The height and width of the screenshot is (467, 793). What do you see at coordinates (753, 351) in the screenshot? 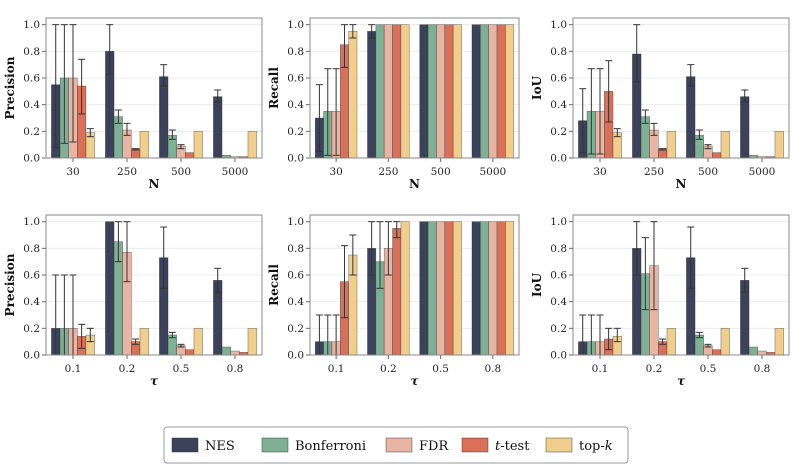
I see `bar-bonferroni-0.8` at bounding box center [753, 351].